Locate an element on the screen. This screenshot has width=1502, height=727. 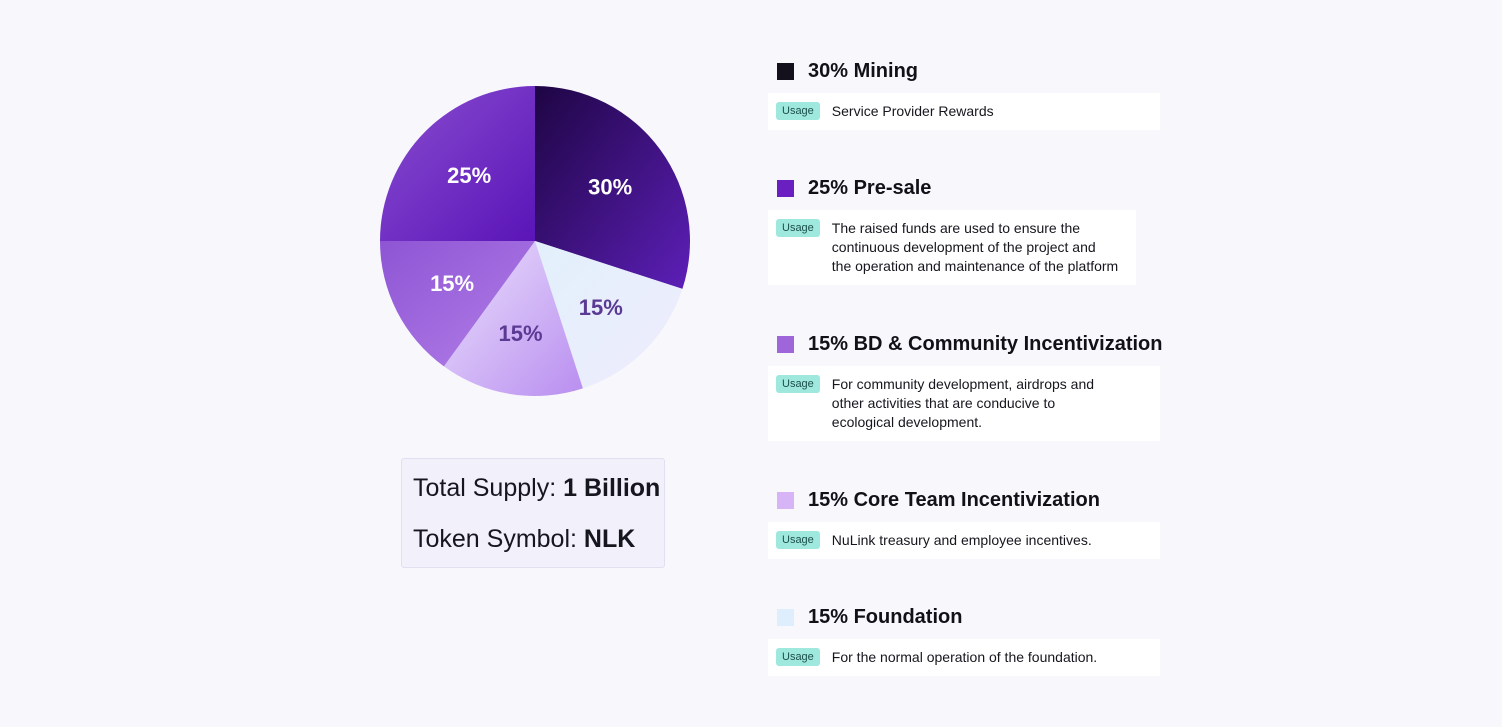
usage-text-line: The raised funds are used to ensure the is located at coordinates (956, 228).